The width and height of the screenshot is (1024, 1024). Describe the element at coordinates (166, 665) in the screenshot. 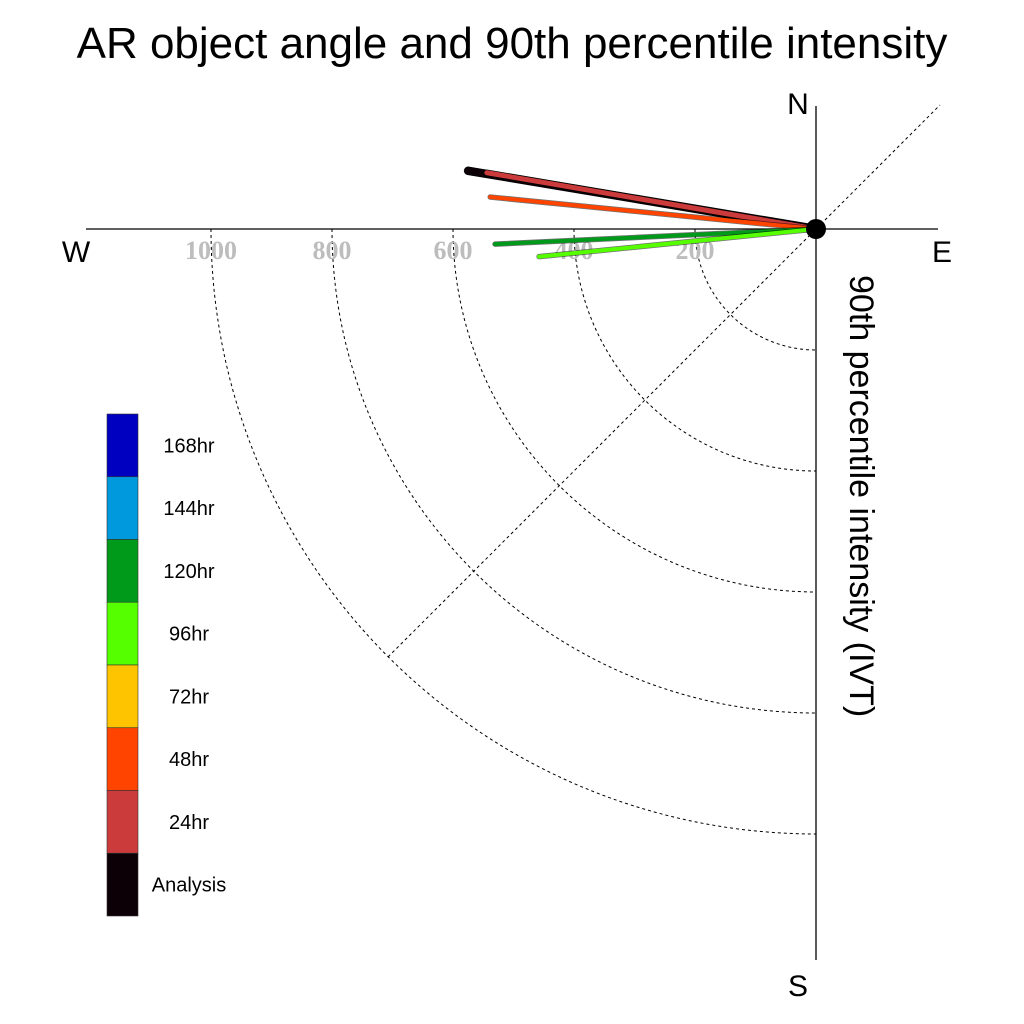

I see `legend: 168hr 144hr 120hr 96hr 72hr 48hr 24hr Analysis` at that location.